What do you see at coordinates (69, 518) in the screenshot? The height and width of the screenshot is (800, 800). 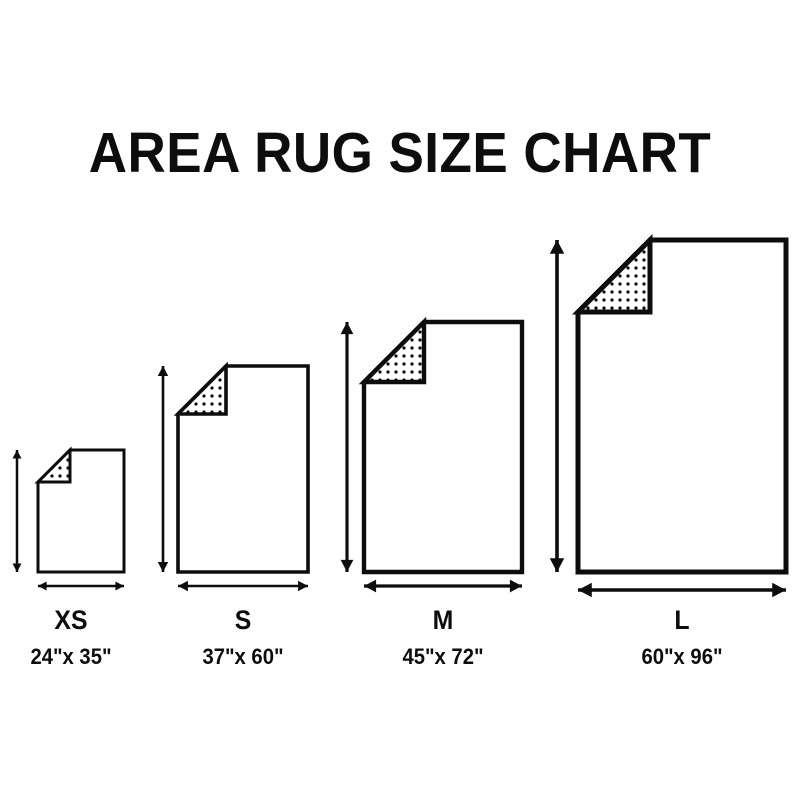 I see `rug-xs` at bounding box center [69, 518].